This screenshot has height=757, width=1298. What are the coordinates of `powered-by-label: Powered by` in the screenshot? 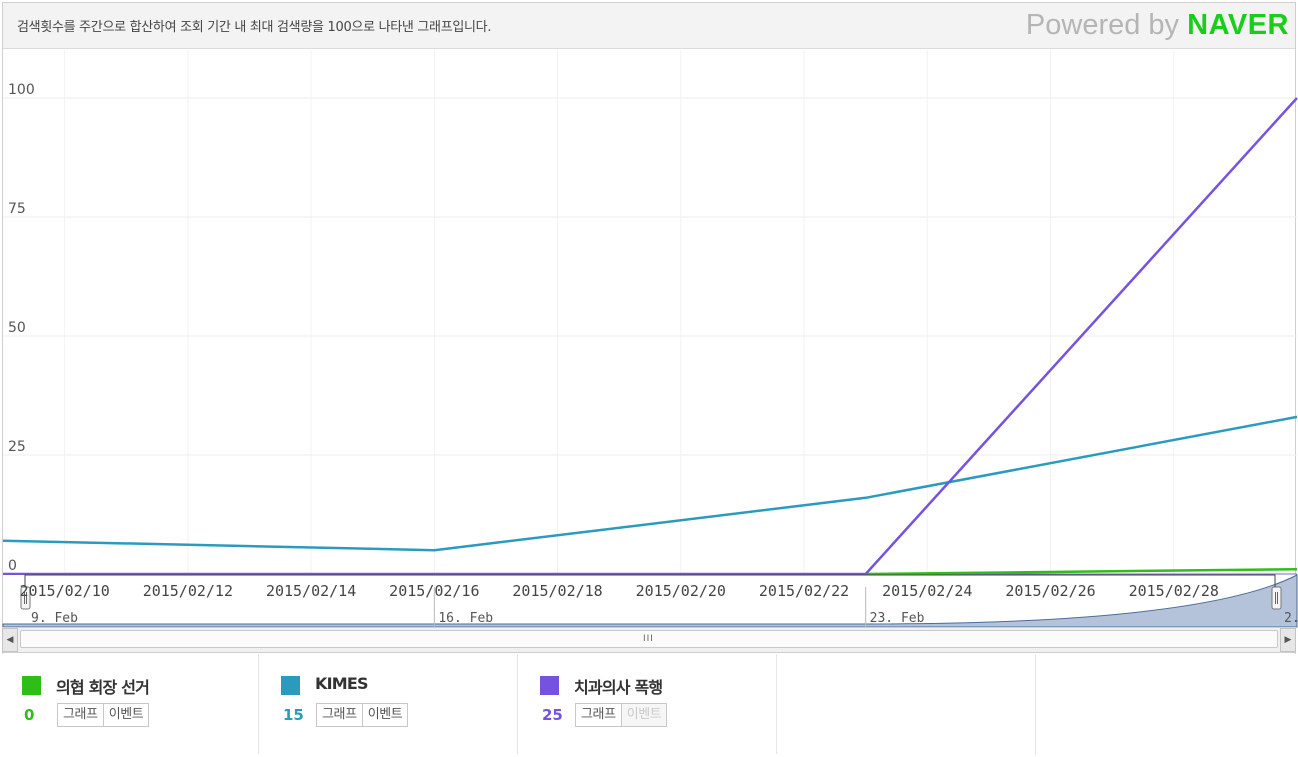 It's located at (1102, 25).